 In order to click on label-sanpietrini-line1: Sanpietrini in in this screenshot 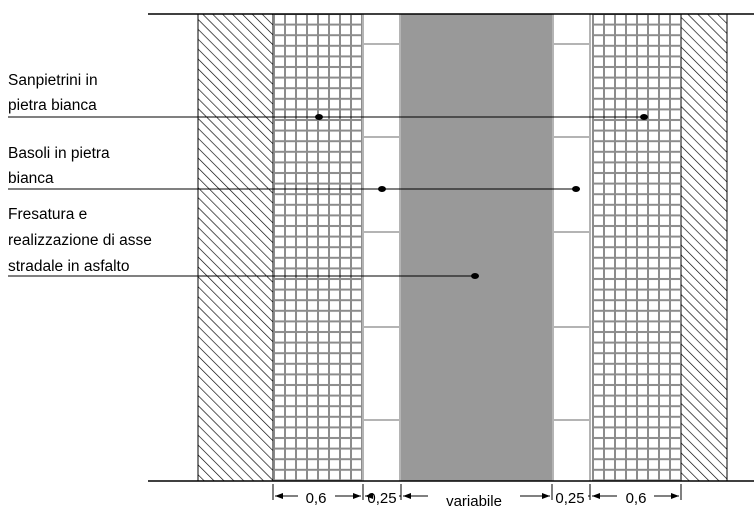, I will do `click(53, 80)`.